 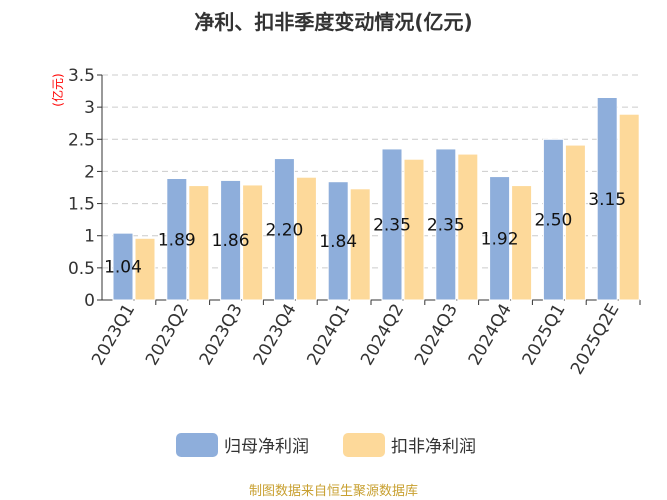 I want to click on x-tick-label: 2024Q2, so click(x=382, y=335).